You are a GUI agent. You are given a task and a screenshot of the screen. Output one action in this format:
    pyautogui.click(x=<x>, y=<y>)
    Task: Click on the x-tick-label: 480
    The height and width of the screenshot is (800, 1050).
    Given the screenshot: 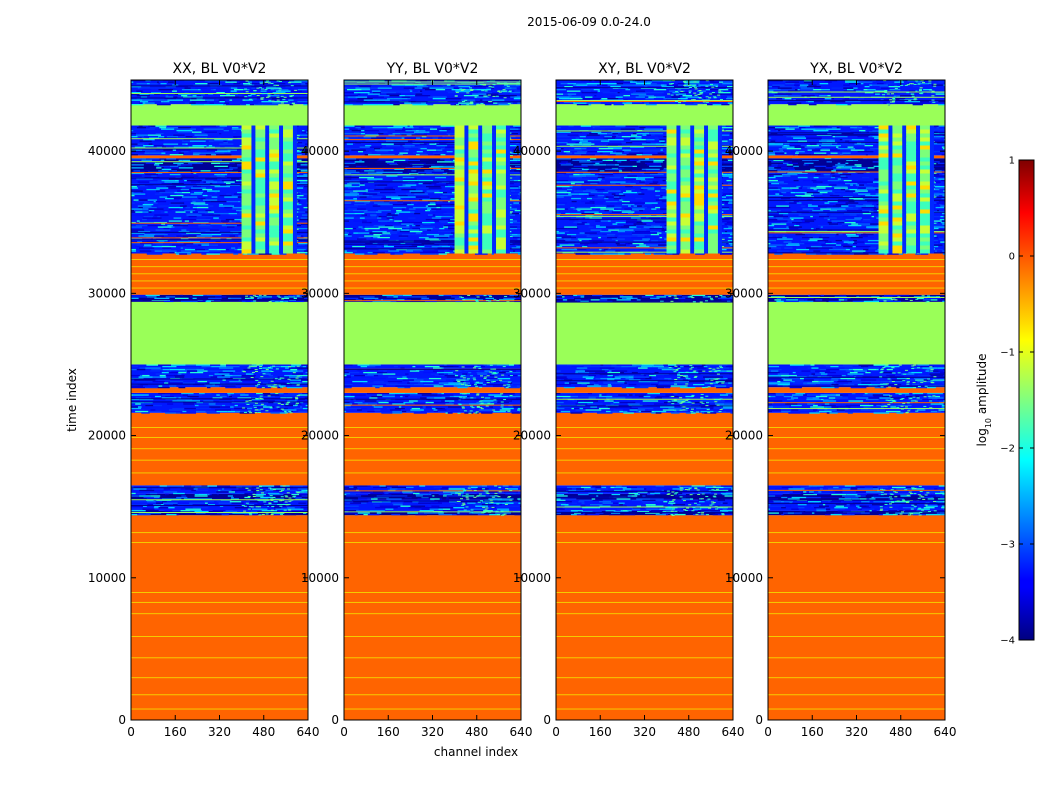 What is the action you would take?
    pyautogui.click(x=263, y=732)
    